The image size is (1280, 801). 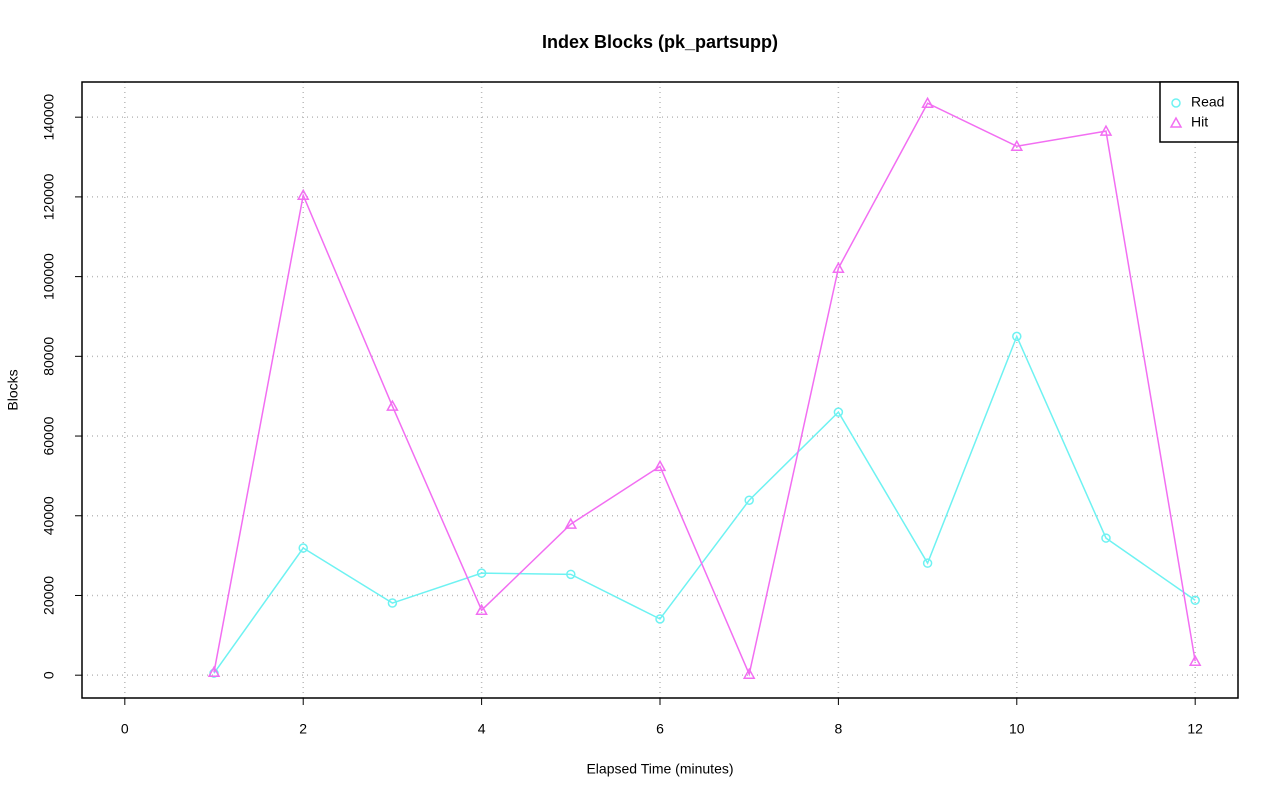 I want to click on legend-box, so click(x=1199, y=112).